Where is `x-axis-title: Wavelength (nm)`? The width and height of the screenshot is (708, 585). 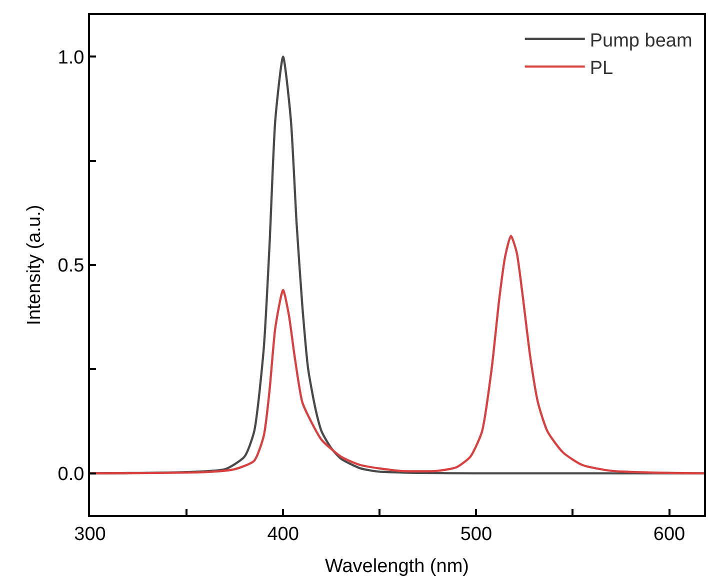 x-axis-title: Wavelength (nm) is located at coordinates (397, 567).